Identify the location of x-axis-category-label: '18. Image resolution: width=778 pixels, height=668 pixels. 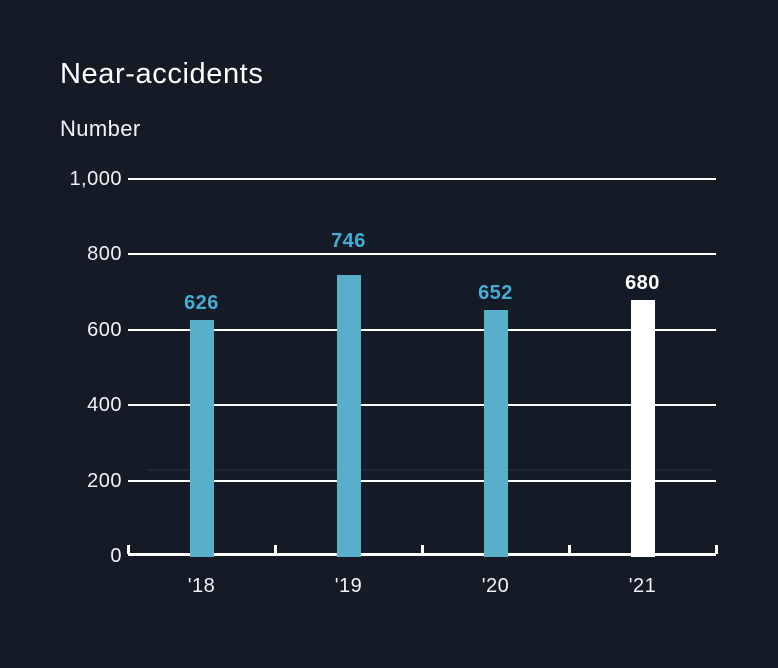
(201, 586).